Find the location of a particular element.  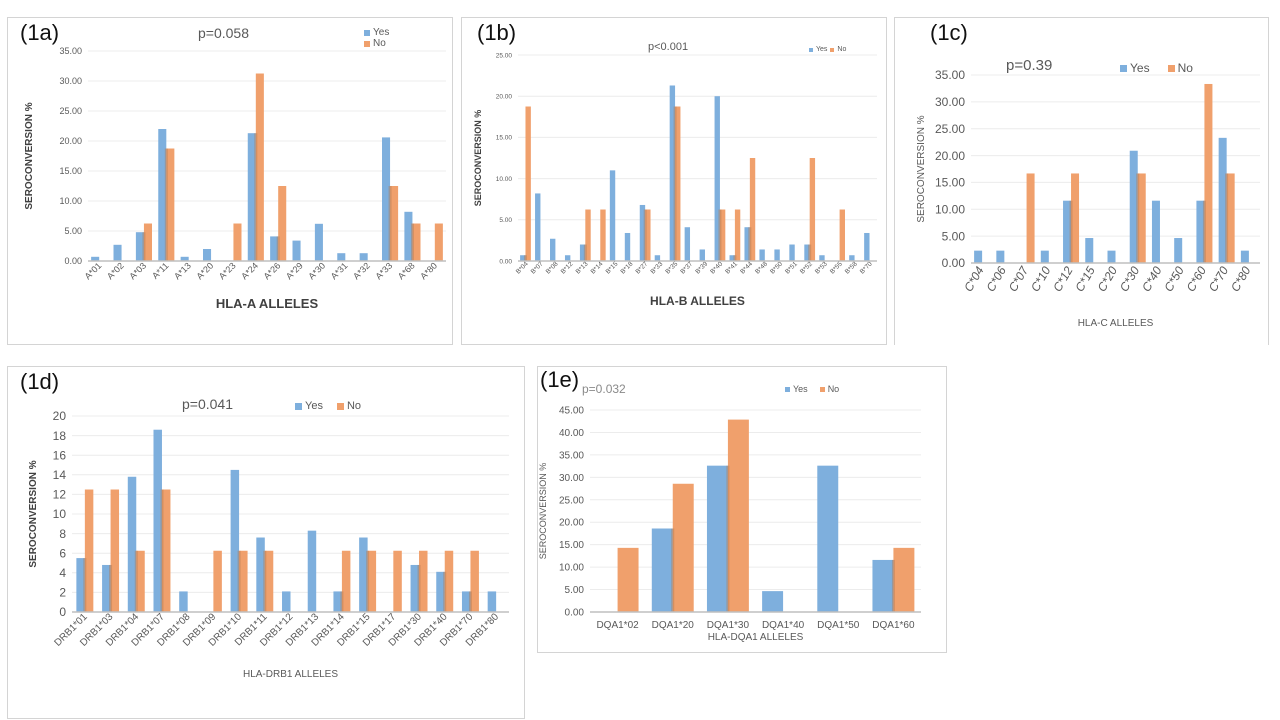

bar-yes-c10 is located at coordinates (1044, 256).